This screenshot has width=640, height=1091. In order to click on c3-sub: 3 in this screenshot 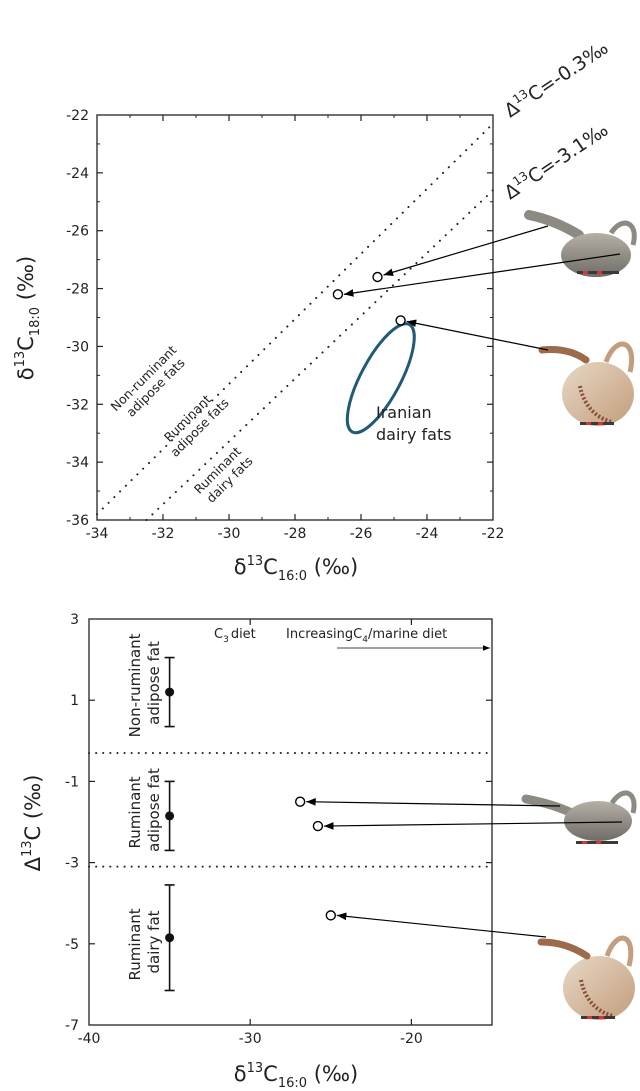, I will do `click(226, 640)`.